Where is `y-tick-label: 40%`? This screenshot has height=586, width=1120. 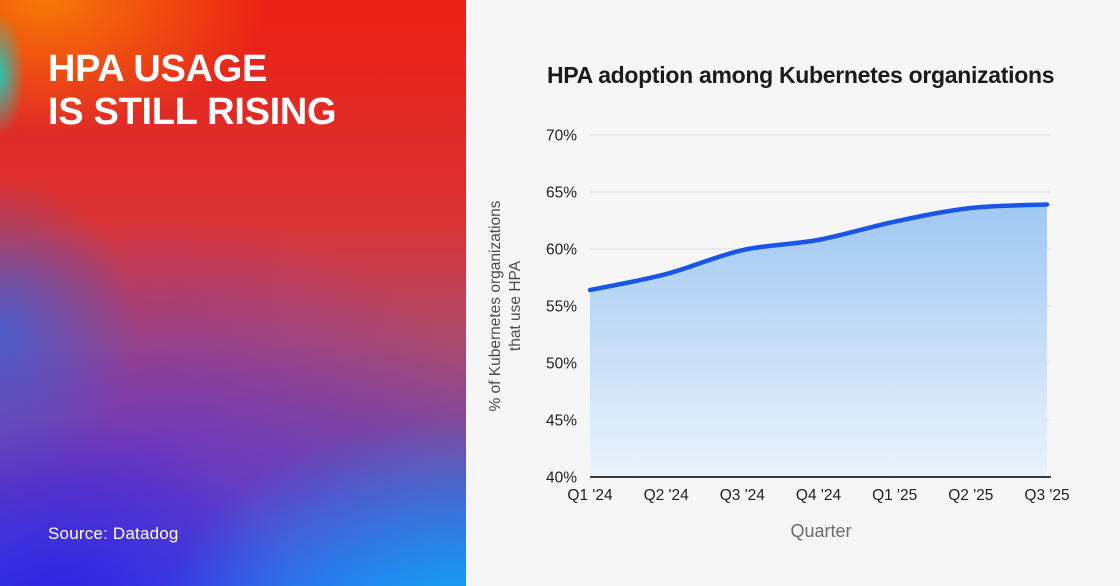
y-tick-label: 40% is located at coordinates (561, 478).